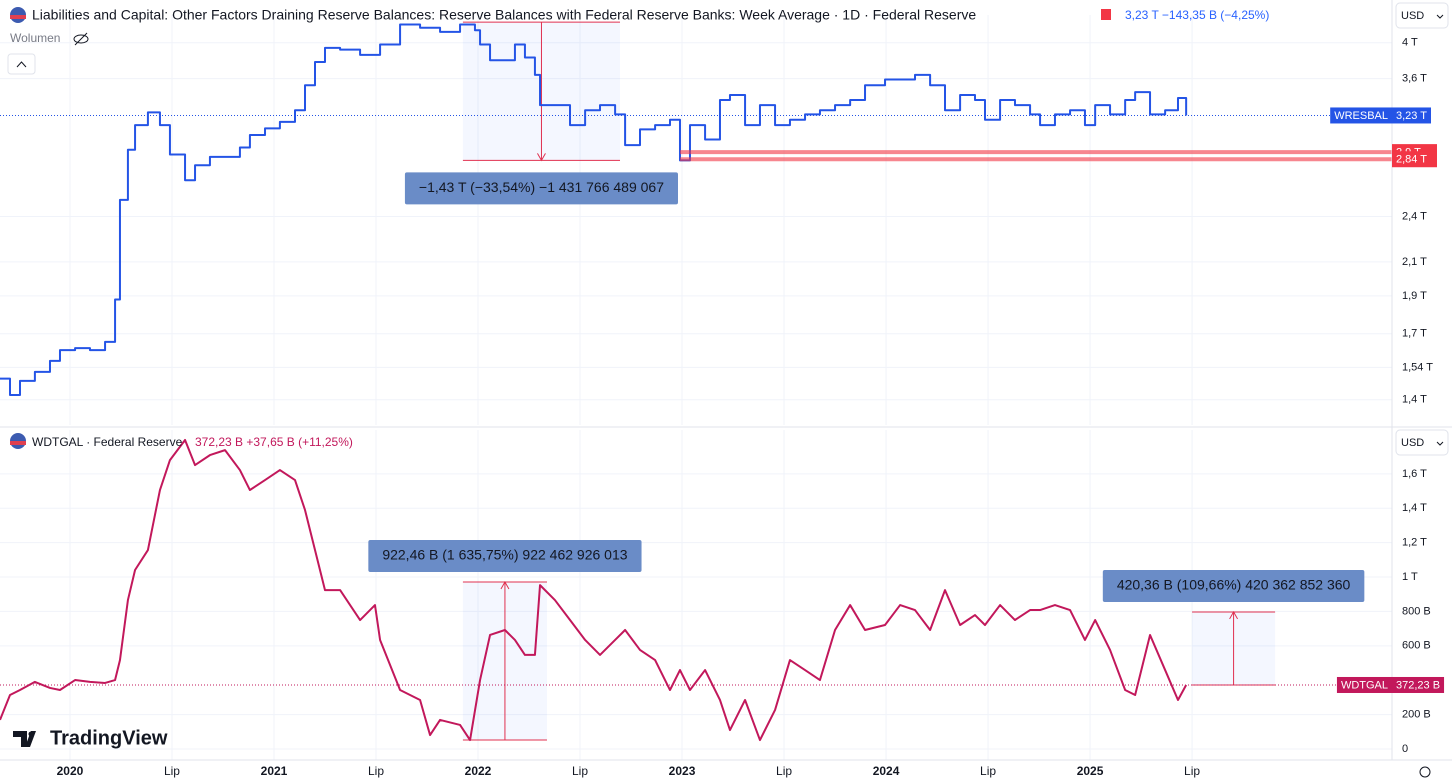 This screenshot has height=782, width=1452. Describe the element at coordinates (1425, 772) in the screenshot. I see `settings-icon` at that location.